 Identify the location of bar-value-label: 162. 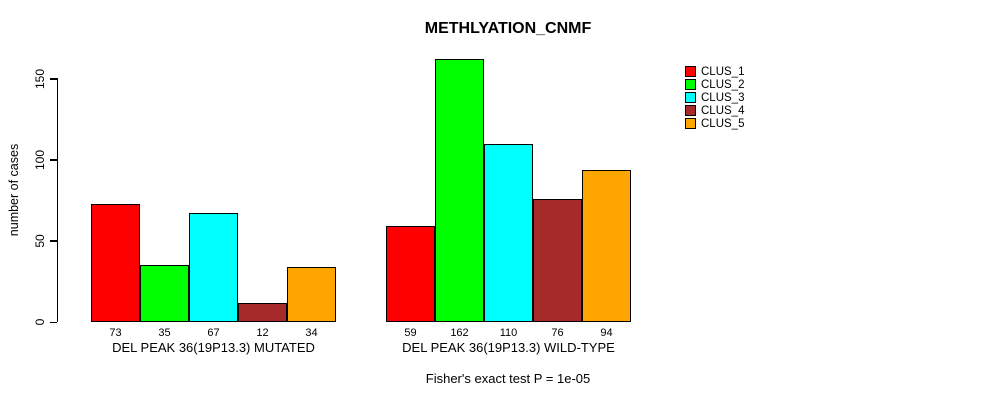
(459, 333).